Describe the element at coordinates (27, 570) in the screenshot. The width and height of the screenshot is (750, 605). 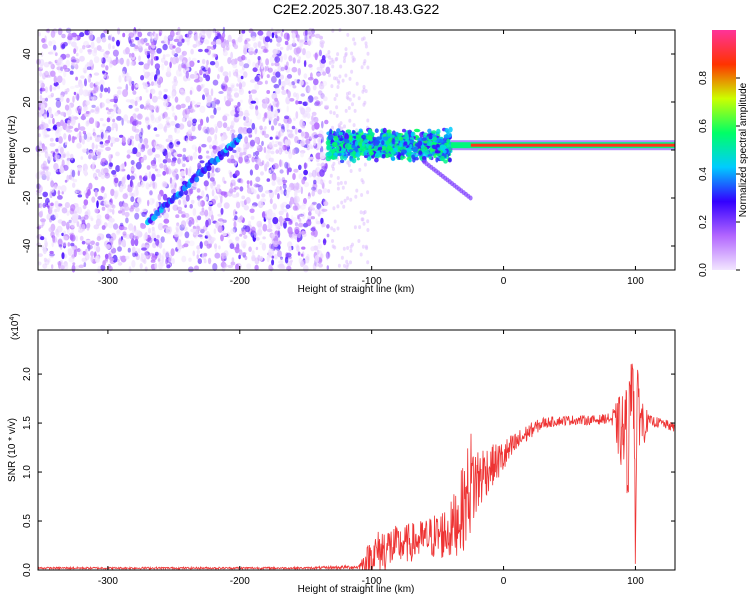
I see `y-tick-label: 0.0` at that location.